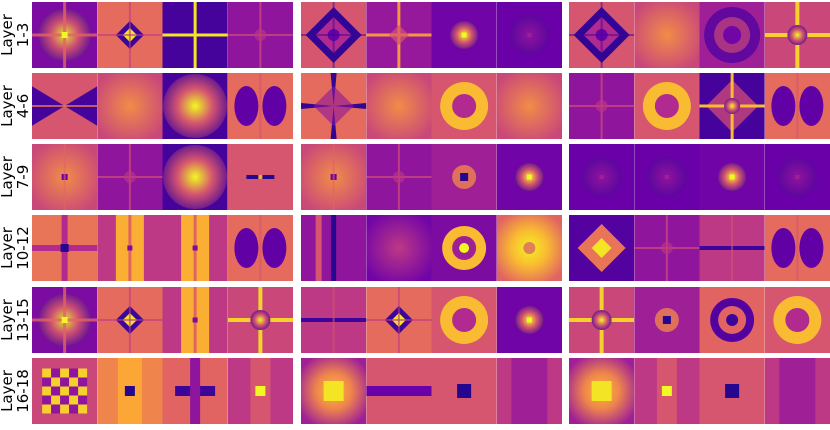 The height and width of the screenshot is (430, 830). Describe the element at coordinates (399, 177) in the screenshot. I see `heatmap-tile-r3-g2-t2` at that location.